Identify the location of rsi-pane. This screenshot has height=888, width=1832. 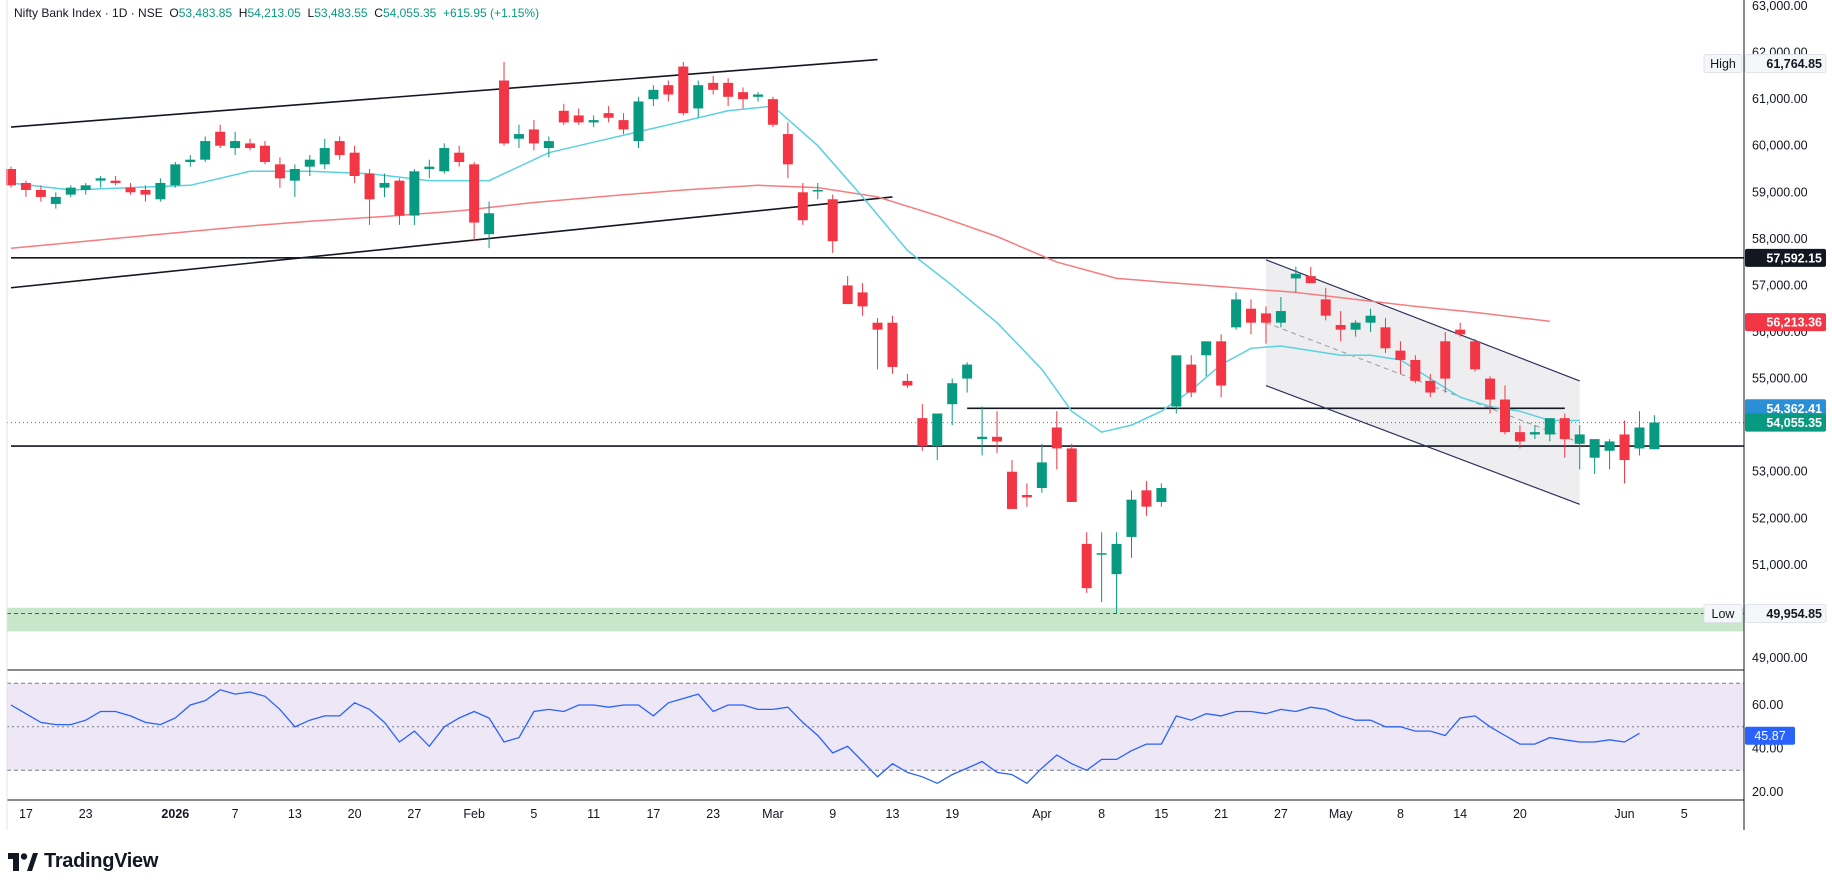
(875, 735).